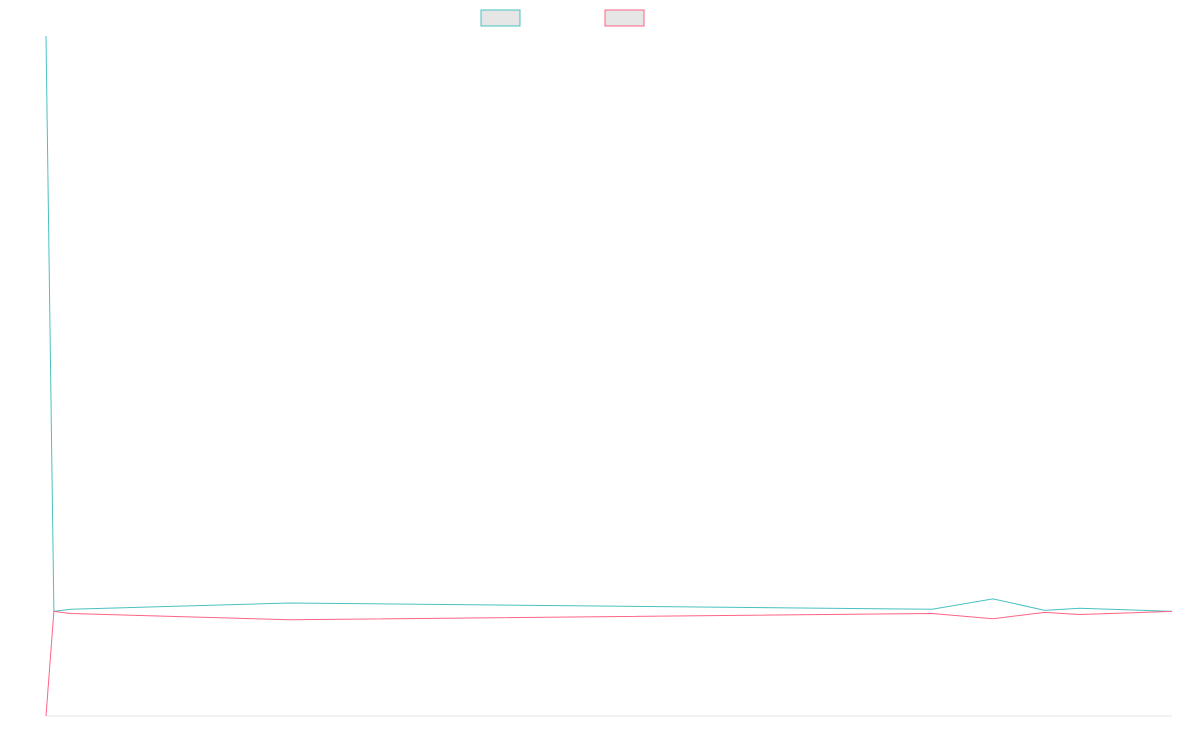 The height and width of the screenshot is (750, 1200). I want to click on legend, so click(562, 18).